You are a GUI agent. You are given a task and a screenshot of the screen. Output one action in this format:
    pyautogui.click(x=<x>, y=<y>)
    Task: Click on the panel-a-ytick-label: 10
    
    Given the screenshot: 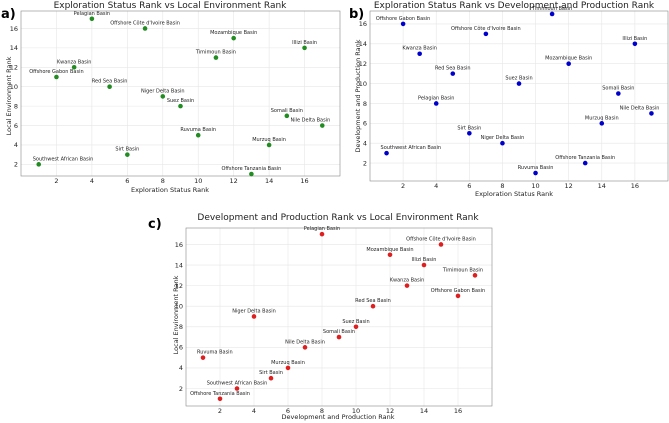 What is the action you would take?
    pyautogui.click(x=14, y=87)
    